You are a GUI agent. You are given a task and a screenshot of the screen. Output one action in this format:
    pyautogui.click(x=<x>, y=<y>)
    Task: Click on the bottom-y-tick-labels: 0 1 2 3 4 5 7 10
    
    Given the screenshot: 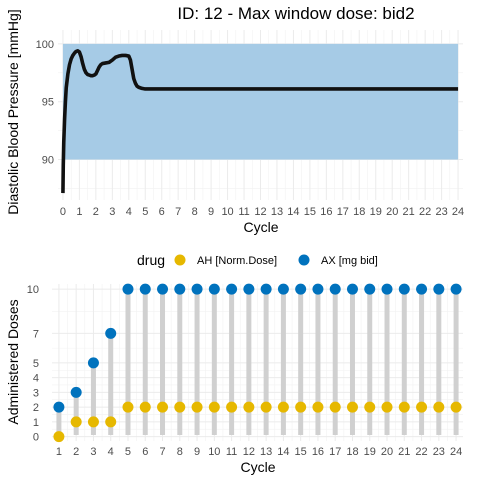 What is the action you would take?
    pyautogui.click(x=33, y=363)
    